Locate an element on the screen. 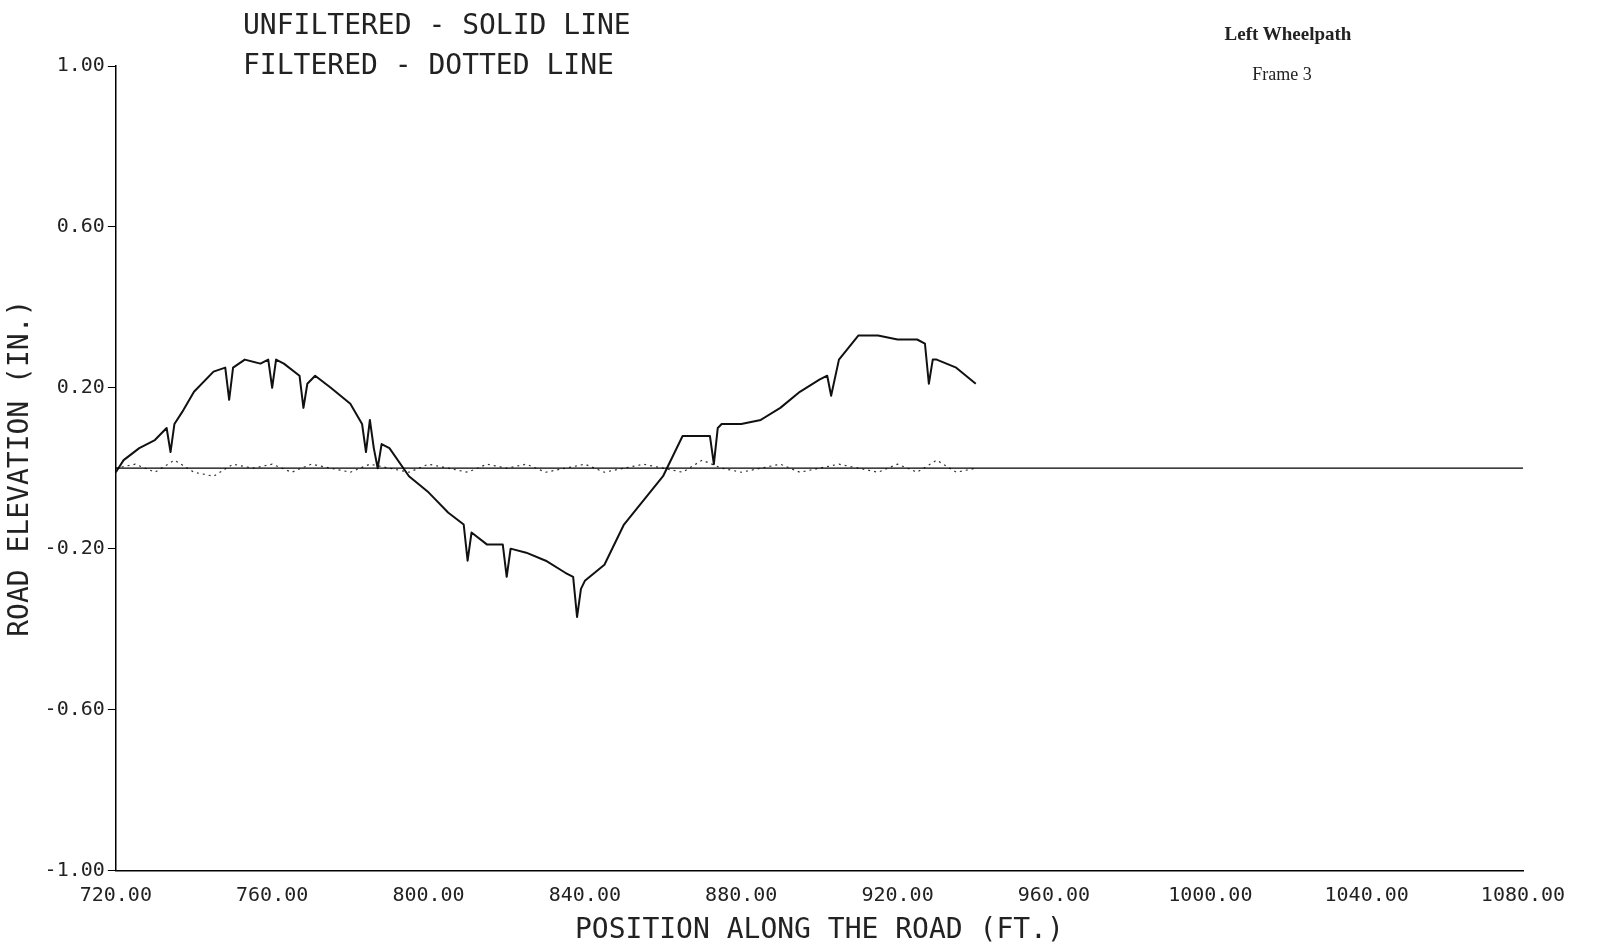  text: Left Wheelpath is located at coordinates (1288, 33).